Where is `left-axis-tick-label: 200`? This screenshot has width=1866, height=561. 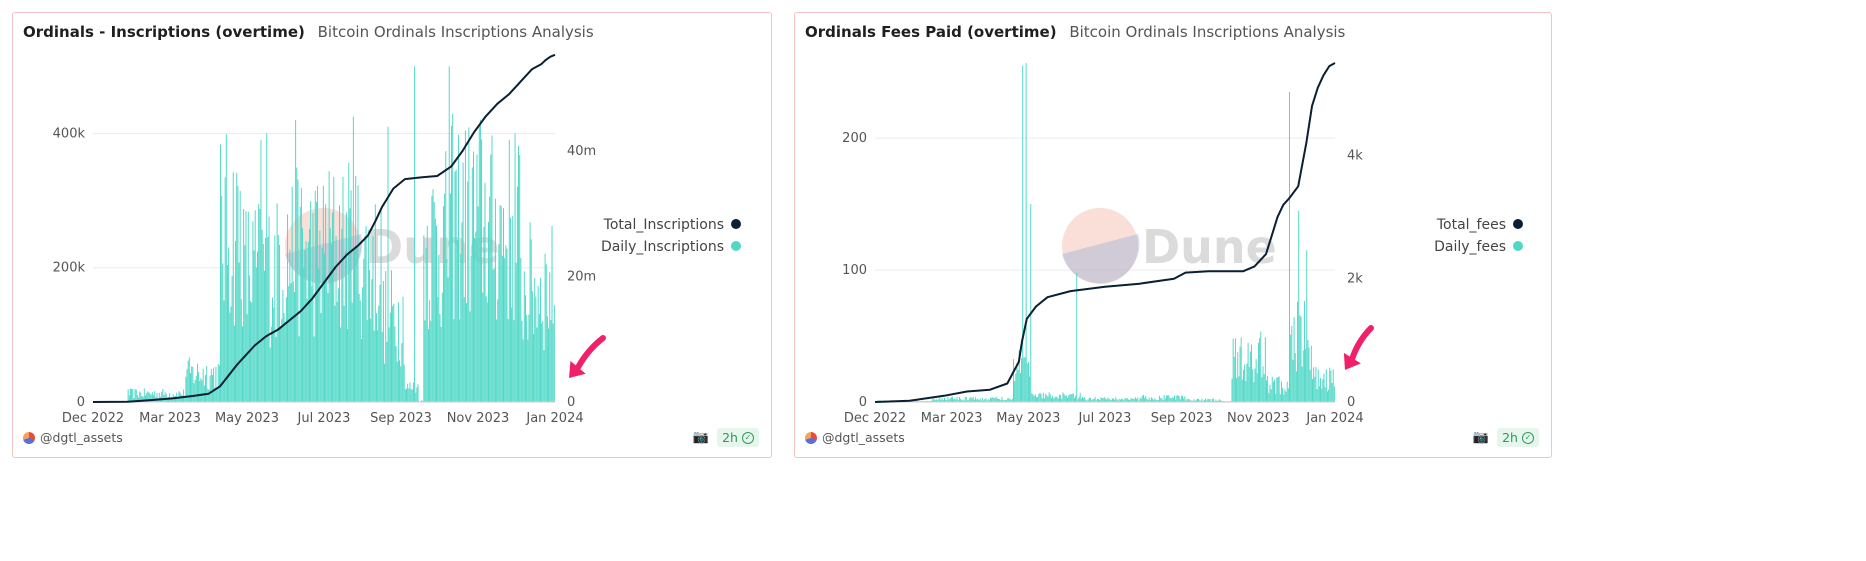 left-axis-tick-label: 200 is located at coordinates (854, 138).